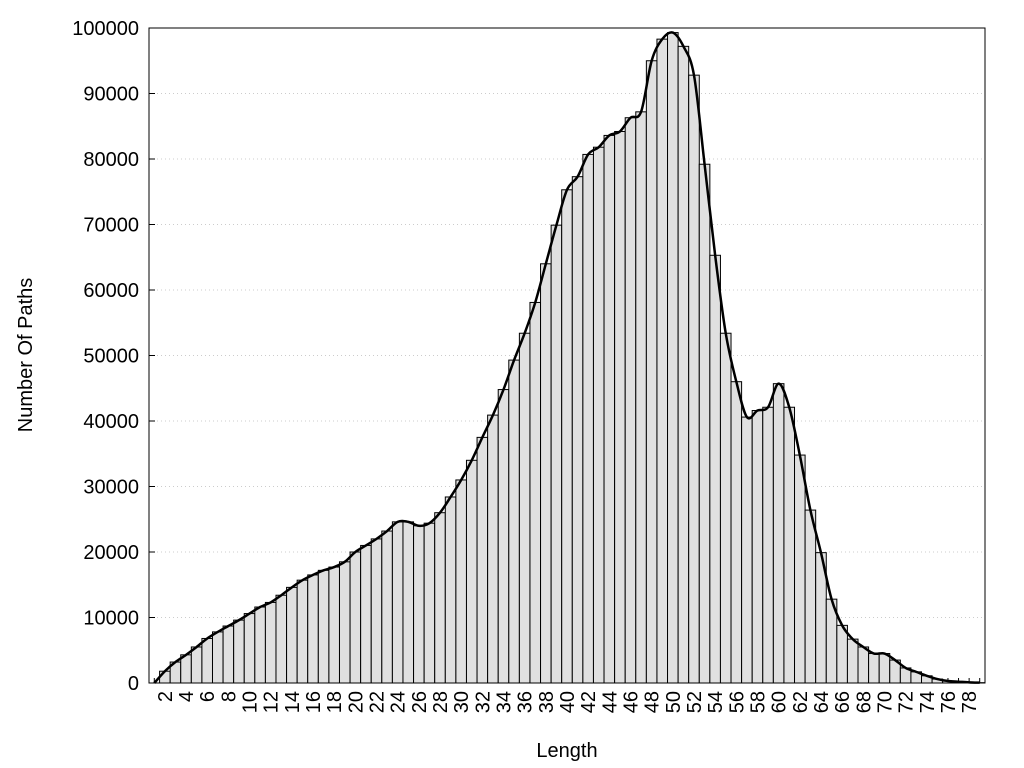 The image size is (1024, 768). I want to click on x-tick-label: 64, so click(822, 702).